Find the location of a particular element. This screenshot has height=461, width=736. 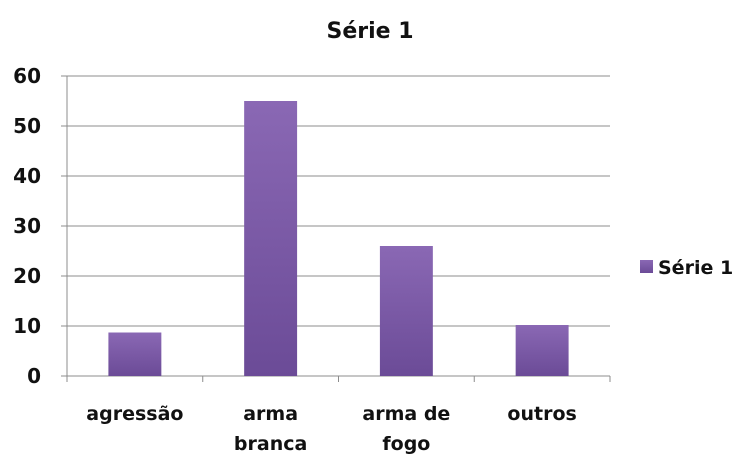

y-tick-label: 40 is located at coordinates (27, 176).